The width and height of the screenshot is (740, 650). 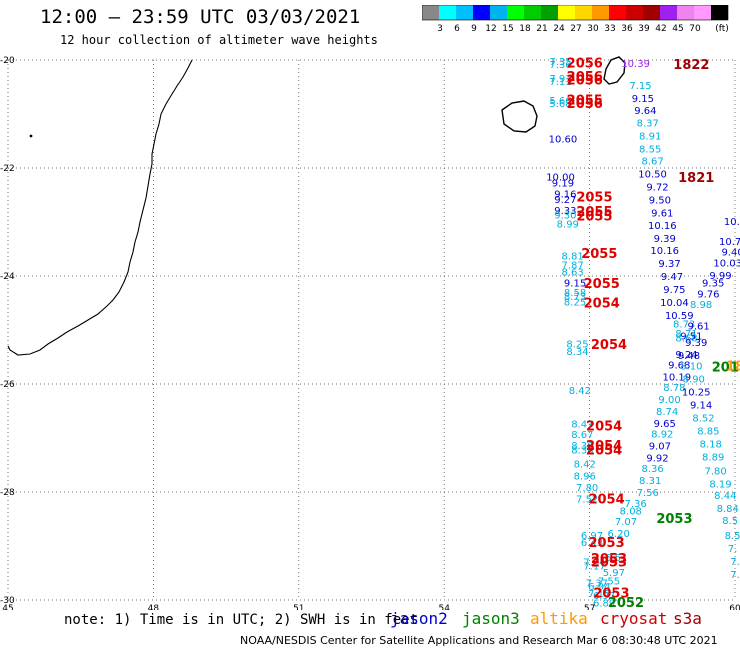 I want to click on wave-height-label: 10.8, so click(x=732, y=222).